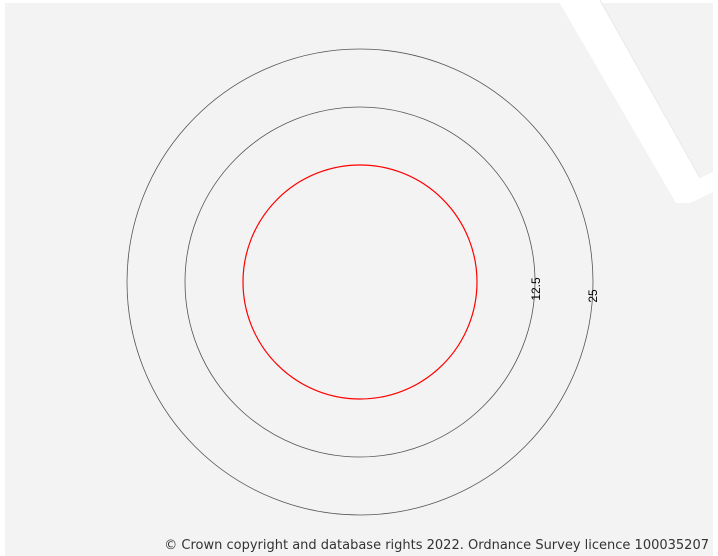 This screenshot has height=556, width=718. Describe the element at coordinates (650, 89) in the screenshot. I see `road-edge` at that location.